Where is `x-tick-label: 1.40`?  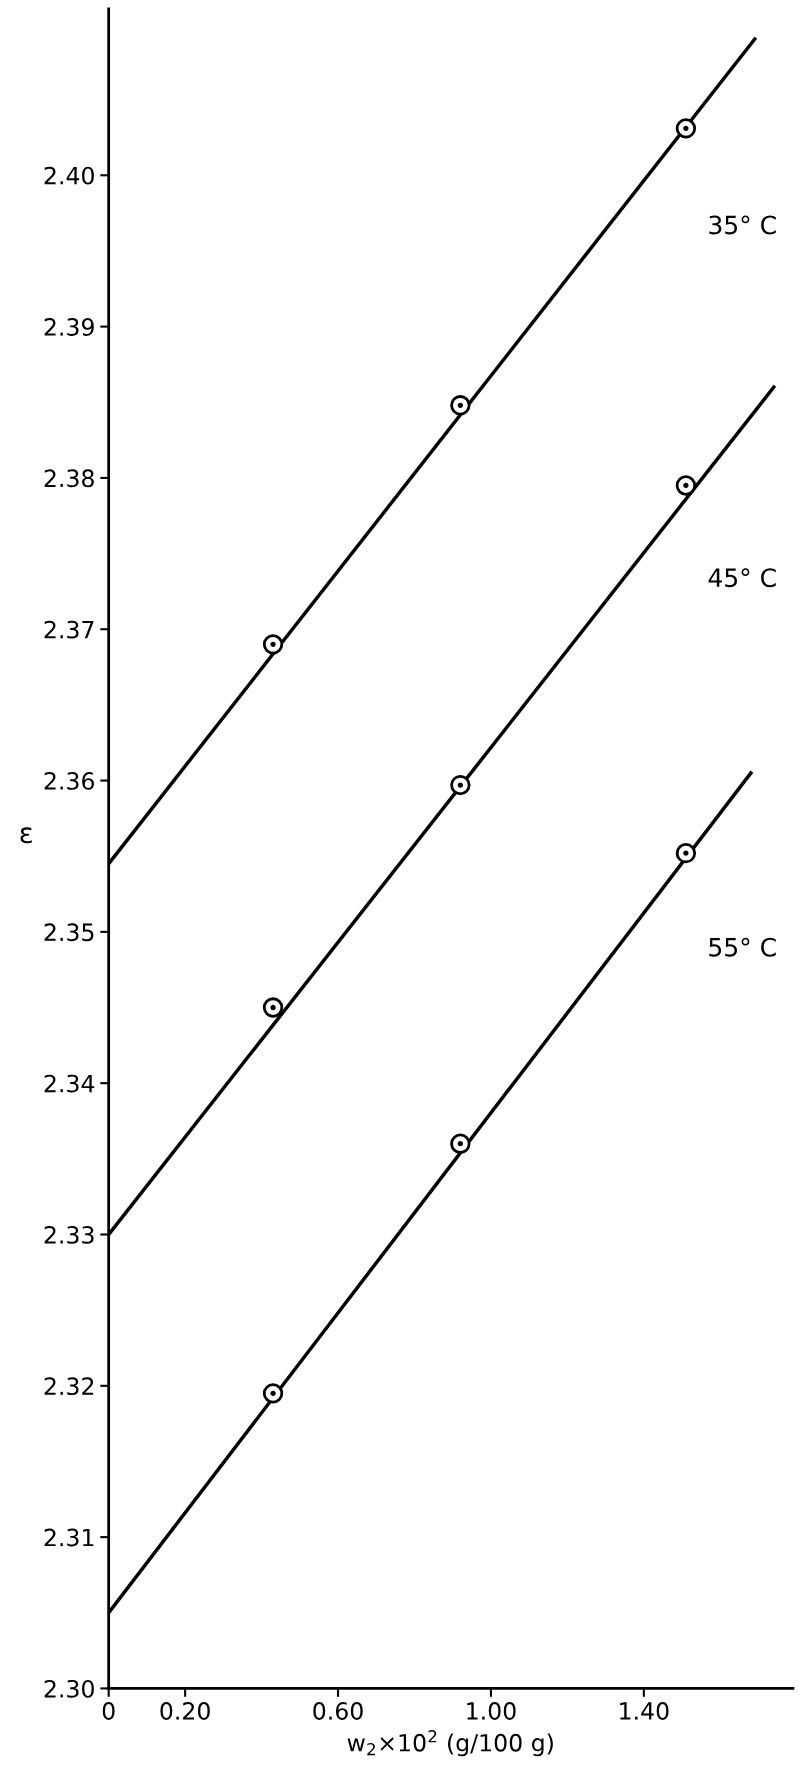
x-tick-label: 1.40 is located at coordinates (644, 1711).